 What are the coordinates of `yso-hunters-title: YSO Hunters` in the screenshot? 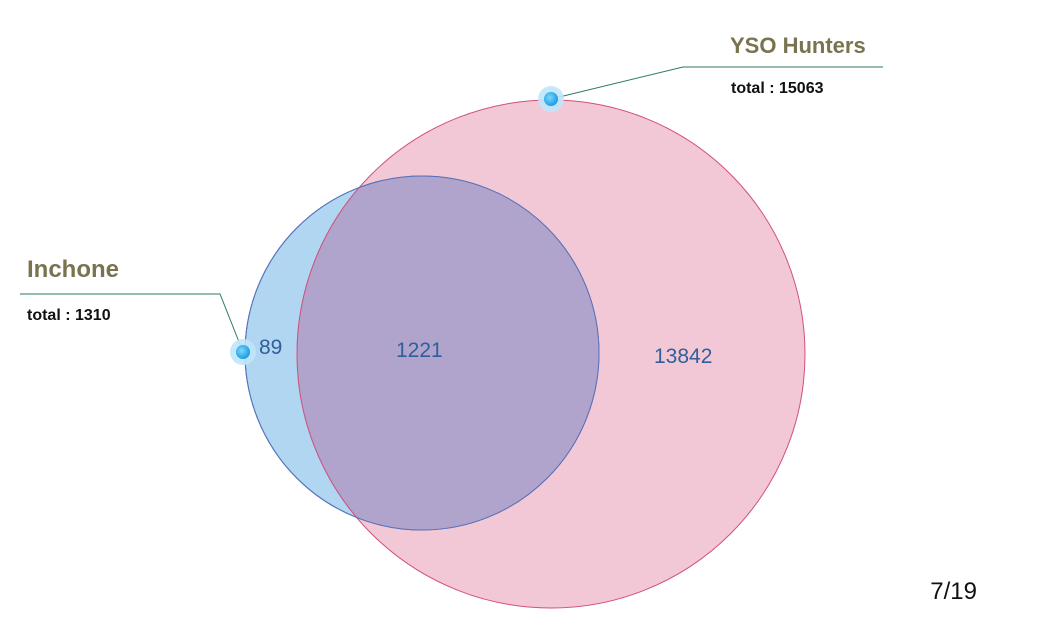 It's located at (798, 45).